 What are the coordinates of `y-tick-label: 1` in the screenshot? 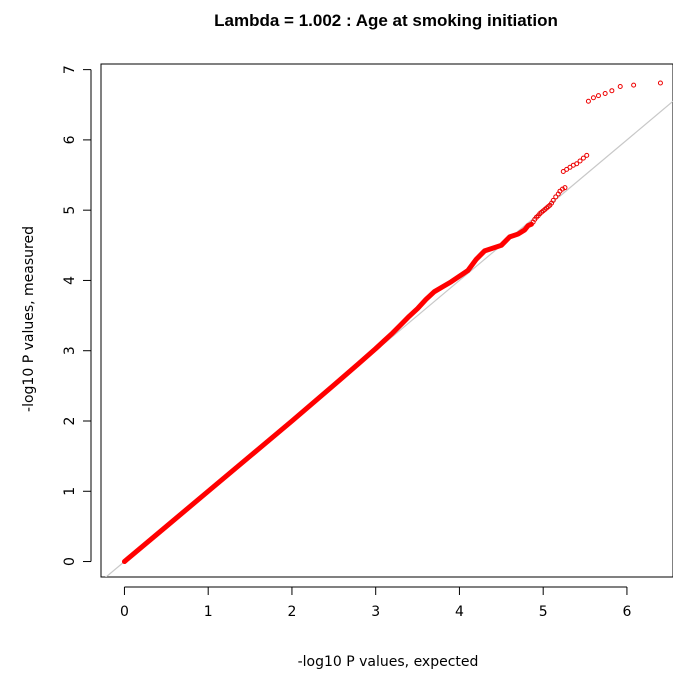 It's located at (70, 491).